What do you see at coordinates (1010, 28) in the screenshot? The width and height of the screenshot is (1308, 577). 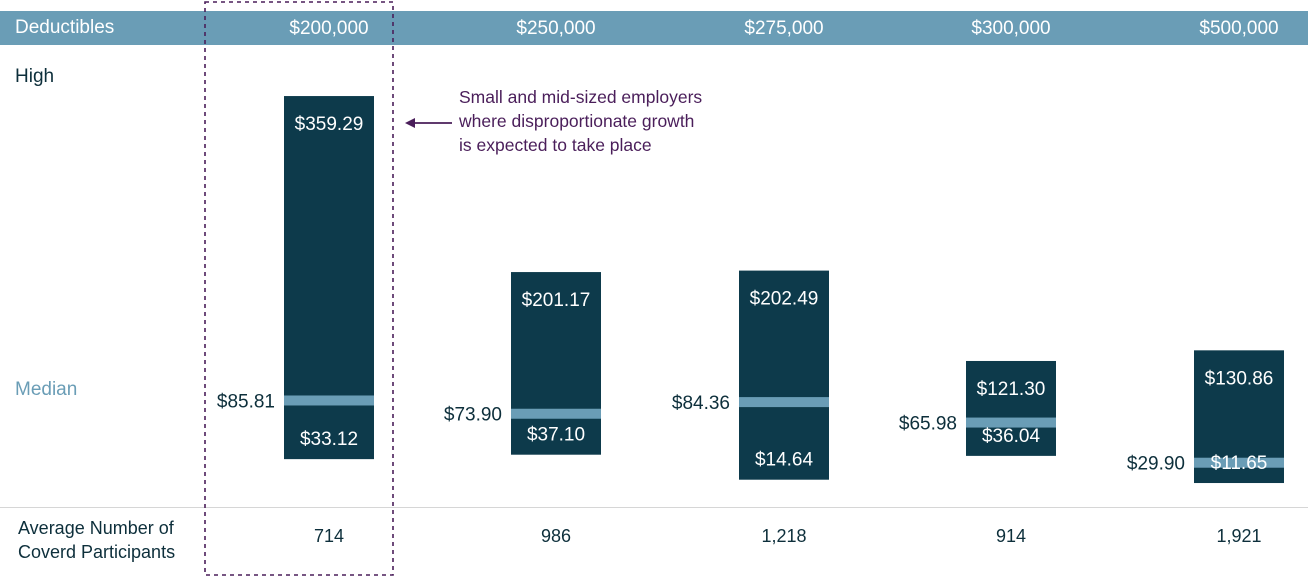 I see `deductible-header-3: $300,000` at bounding box center [1010, 28].